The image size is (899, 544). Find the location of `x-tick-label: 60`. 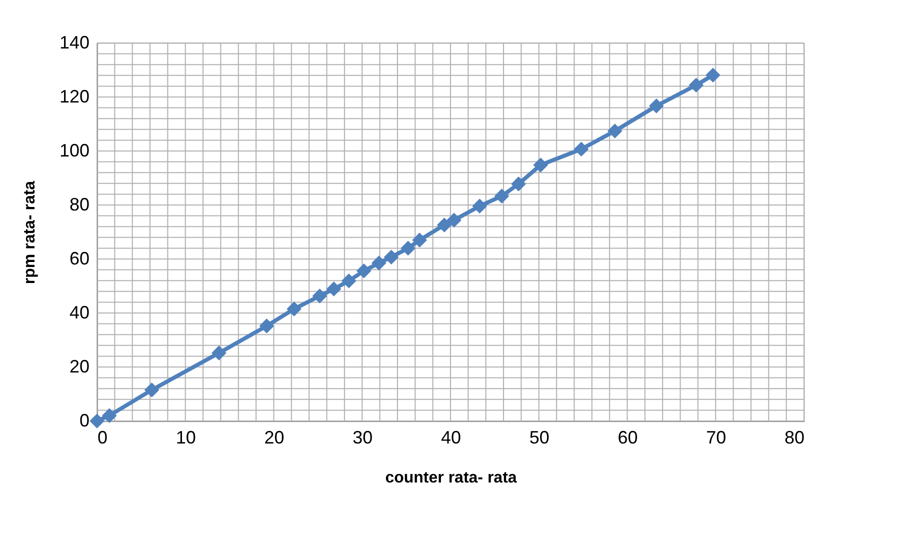

x-tick-label: 60 is located at coordinates (628, 438).